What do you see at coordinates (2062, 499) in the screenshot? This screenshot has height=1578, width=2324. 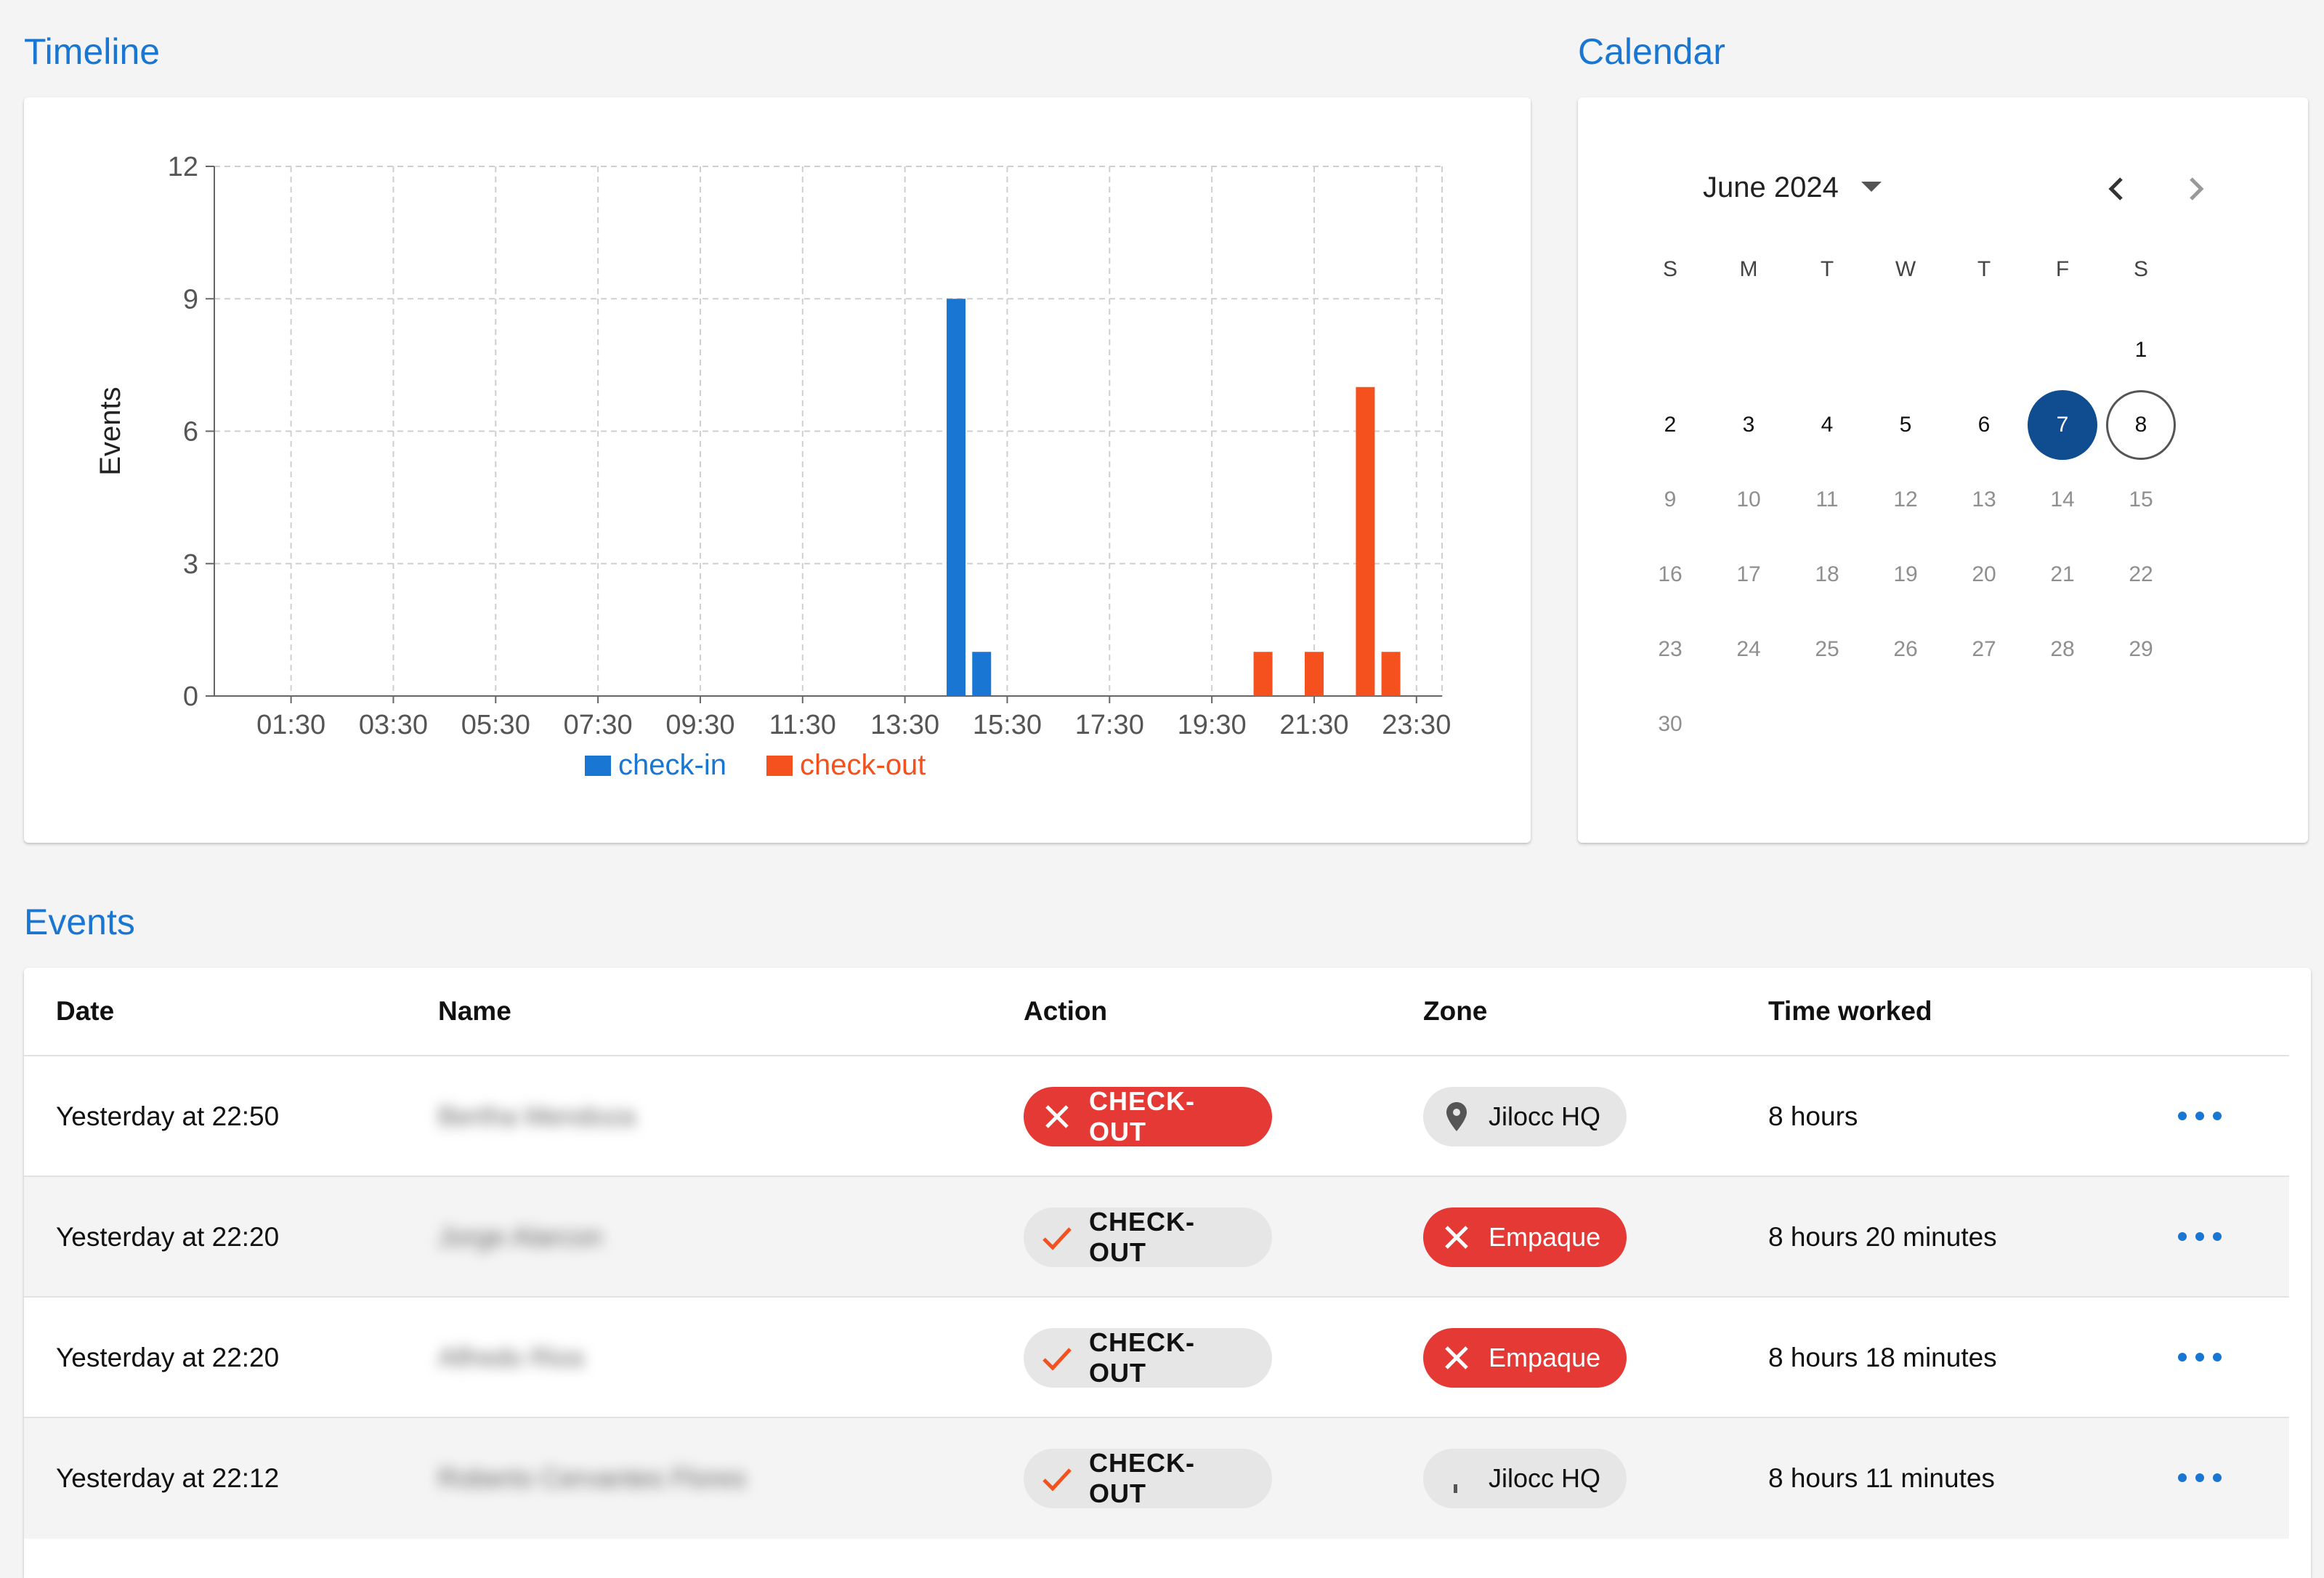 I see `calendar-day-14: 14` at bounding box center [2062, 499].